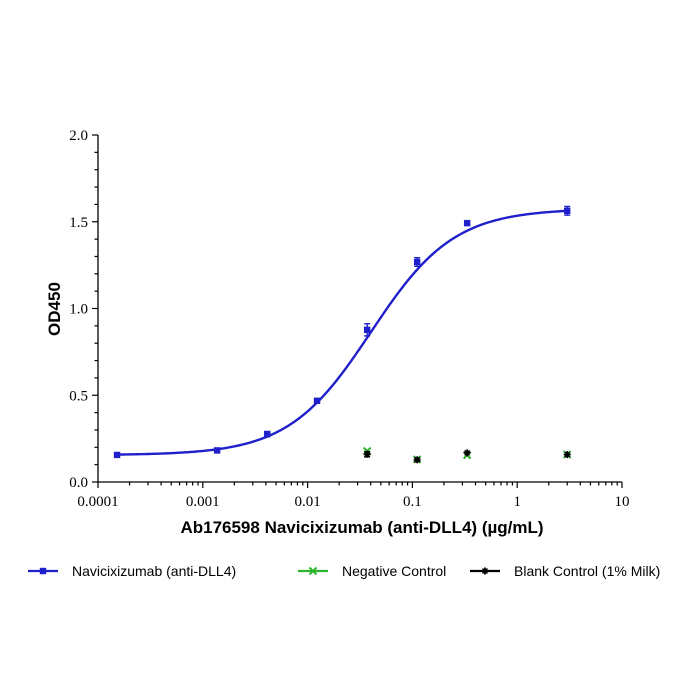  I want to click on legend-item: Navicixizumab (anti-DLL4), so click(132, 571).